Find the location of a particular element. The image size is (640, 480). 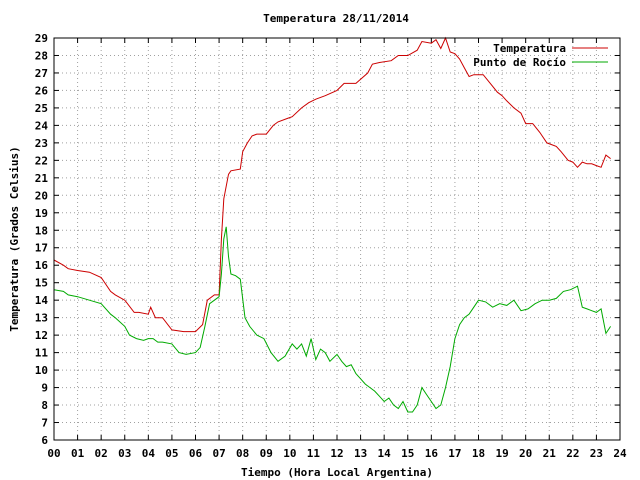

x-tick-label: 04 is located at coordinates (149, 453).